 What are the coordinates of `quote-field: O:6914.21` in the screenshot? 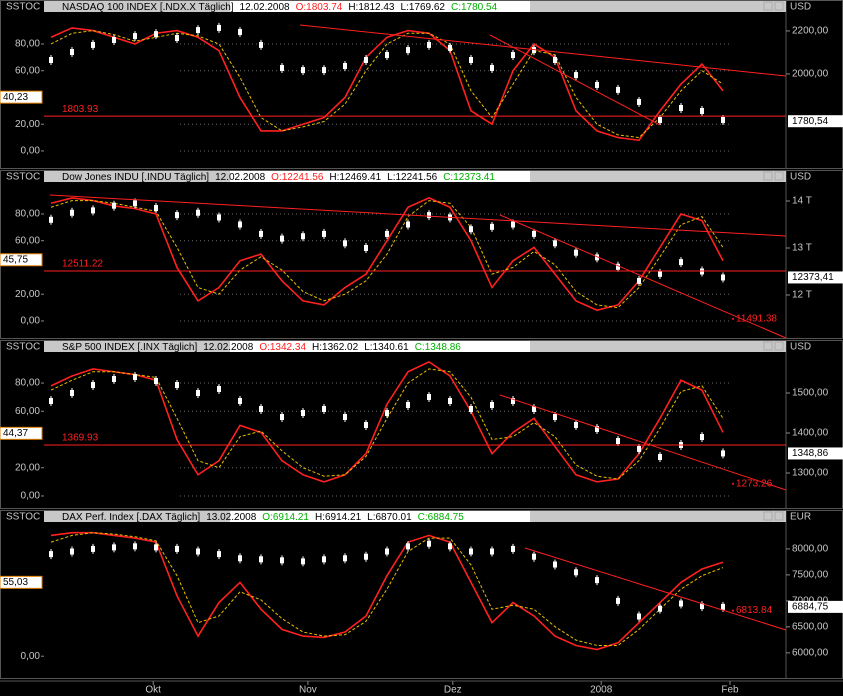 It's located at (285, 517).